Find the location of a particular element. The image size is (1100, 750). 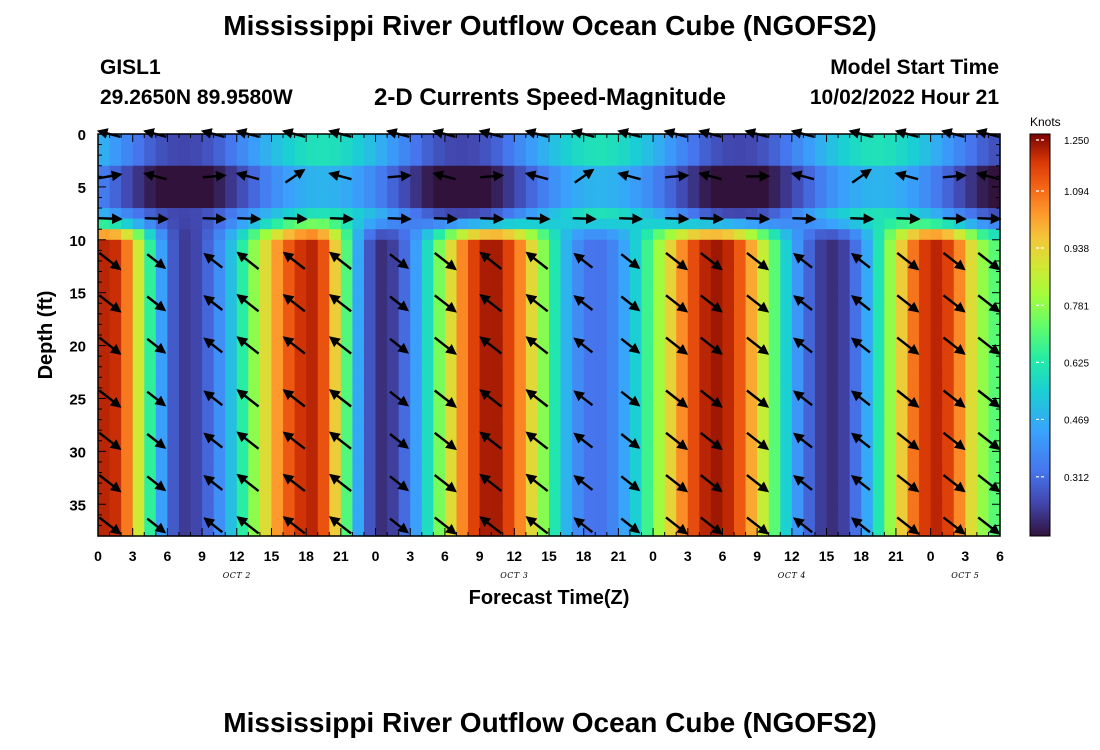

y-tick-label: 20 is located at coordinates (77, 347).